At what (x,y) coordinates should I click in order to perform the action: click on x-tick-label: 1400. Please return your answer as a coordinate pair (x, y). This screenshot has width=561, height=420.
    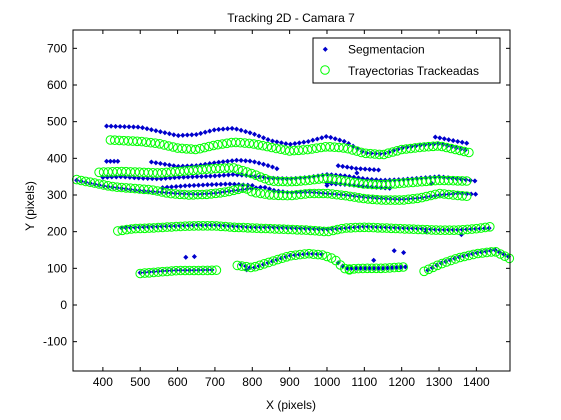
    Looking at the image, I should click on (476, 382).